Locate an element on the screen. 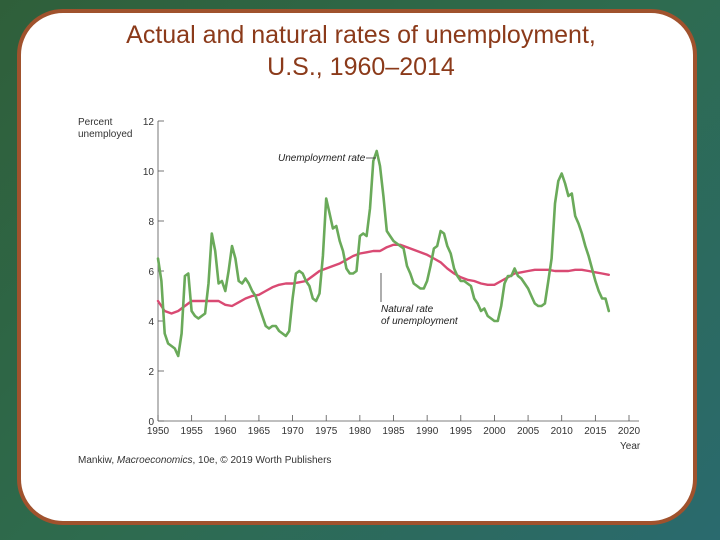 This screenshot has height=540, width=720. y-tick-label: 12 is located at coordinates (149, 122).